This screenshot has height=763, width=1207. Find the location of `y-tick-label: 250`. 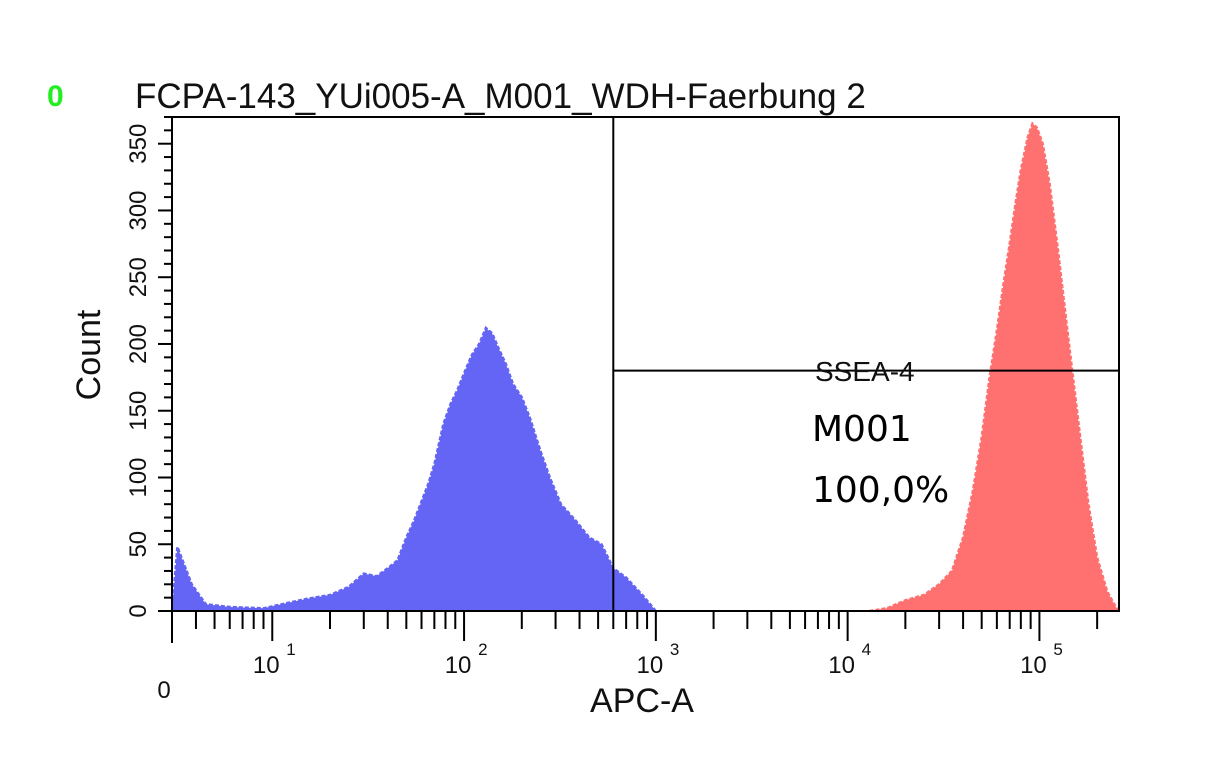

y-tick-label: 250 is located at coordinates (138, 277).